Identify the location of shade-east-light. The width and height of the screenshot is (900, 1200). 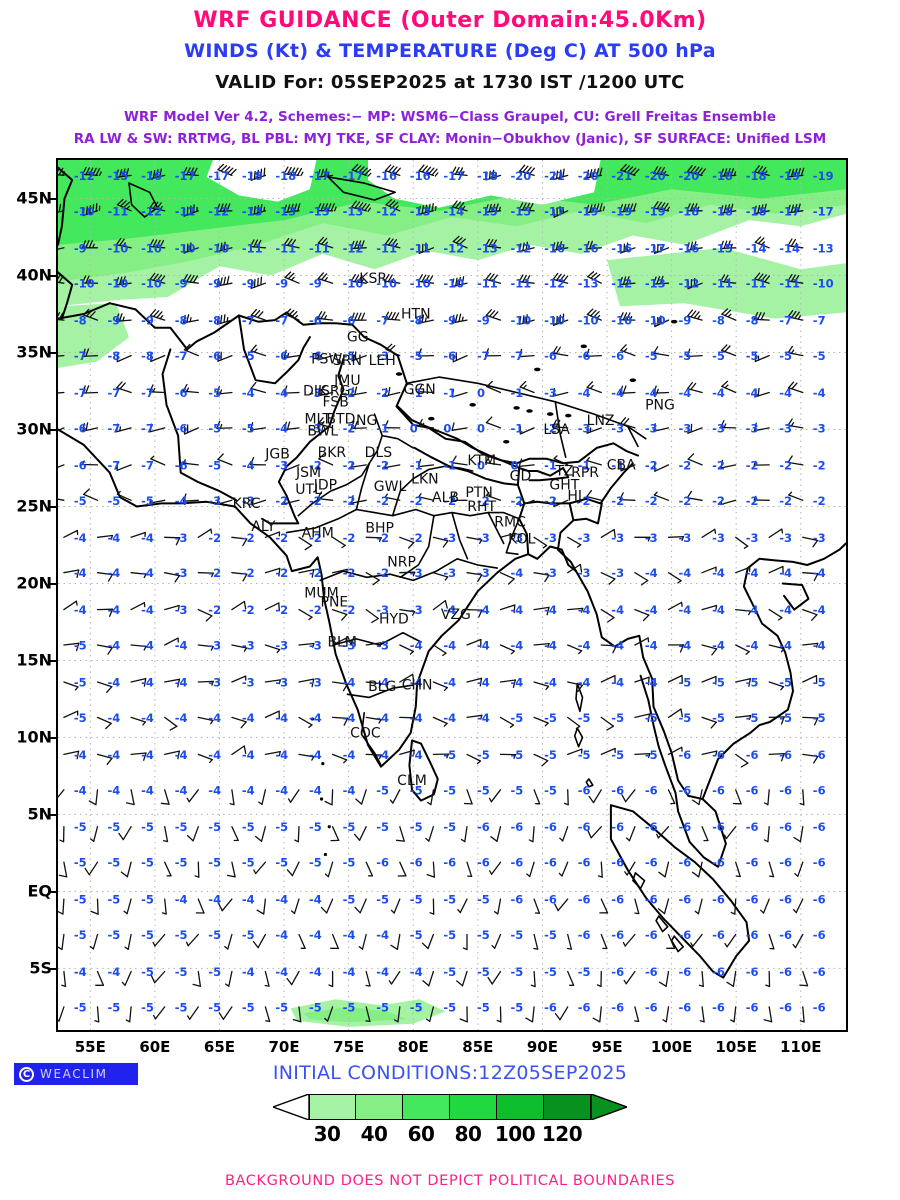
(726, 283).